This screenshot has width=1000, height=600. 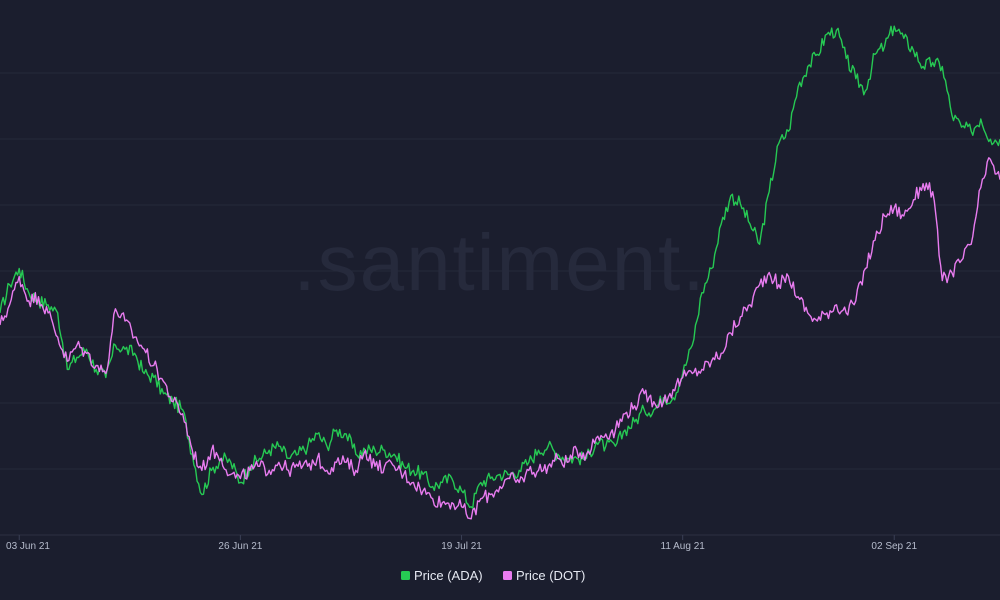 I want to click on watermark-text: .santiment., so click(x=499, y=262).